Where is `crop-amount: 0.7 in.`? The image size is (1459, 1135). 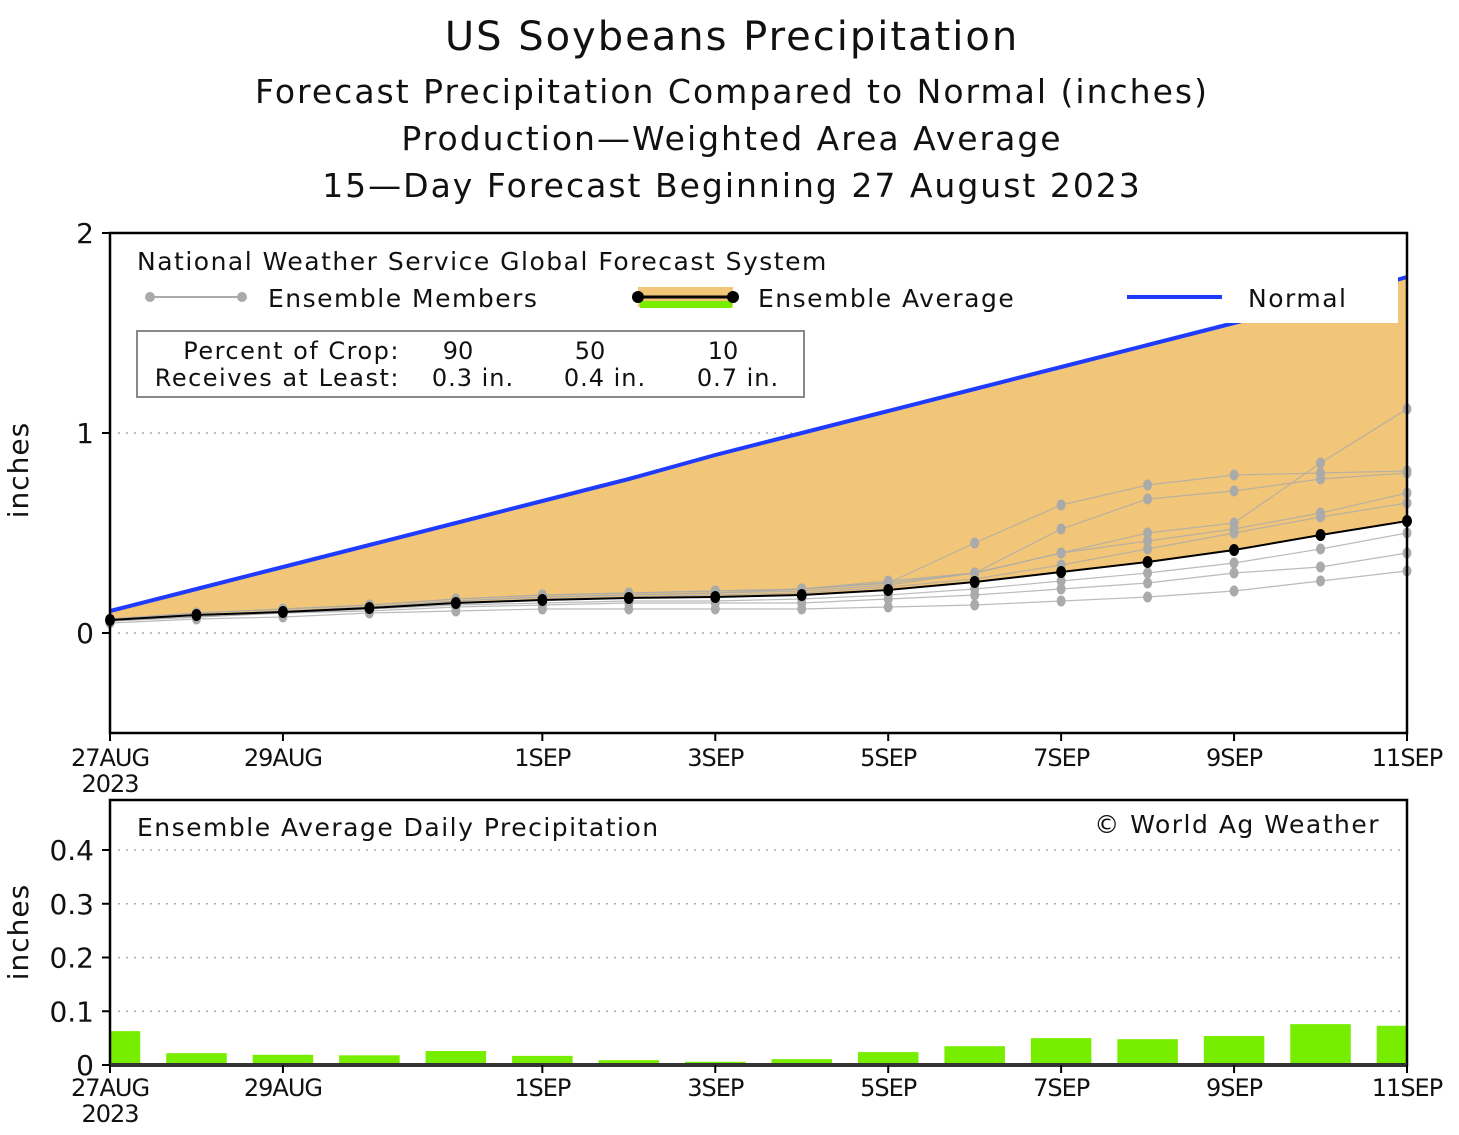
crop-amount: 0.7 in. is located at coordinates (738, 378).